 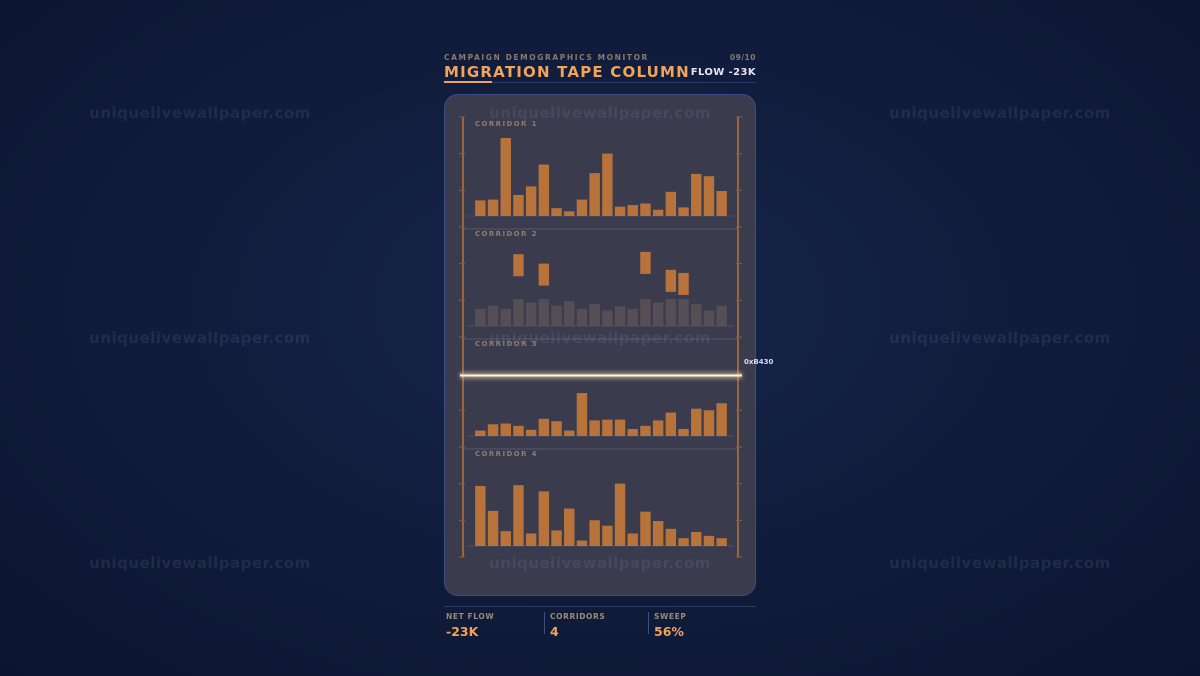 I want to click on watermark-right-bottom: uniquelivewallpaper.com, so click(x=1000, y=563).